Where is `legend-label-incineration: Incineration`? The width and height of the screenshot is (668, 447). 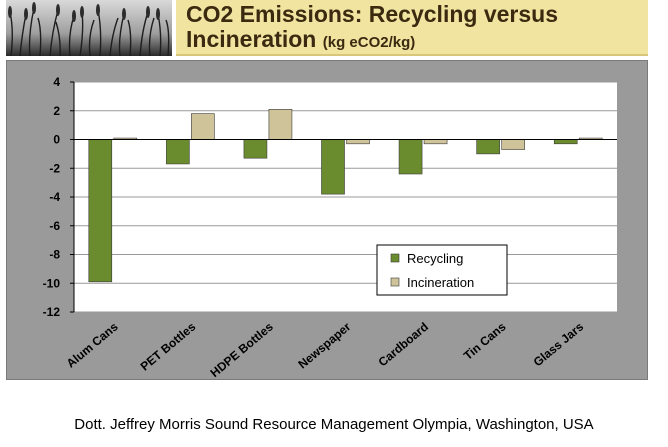
legend-label-incineration: Incineration is located at coordinates (440, 282).